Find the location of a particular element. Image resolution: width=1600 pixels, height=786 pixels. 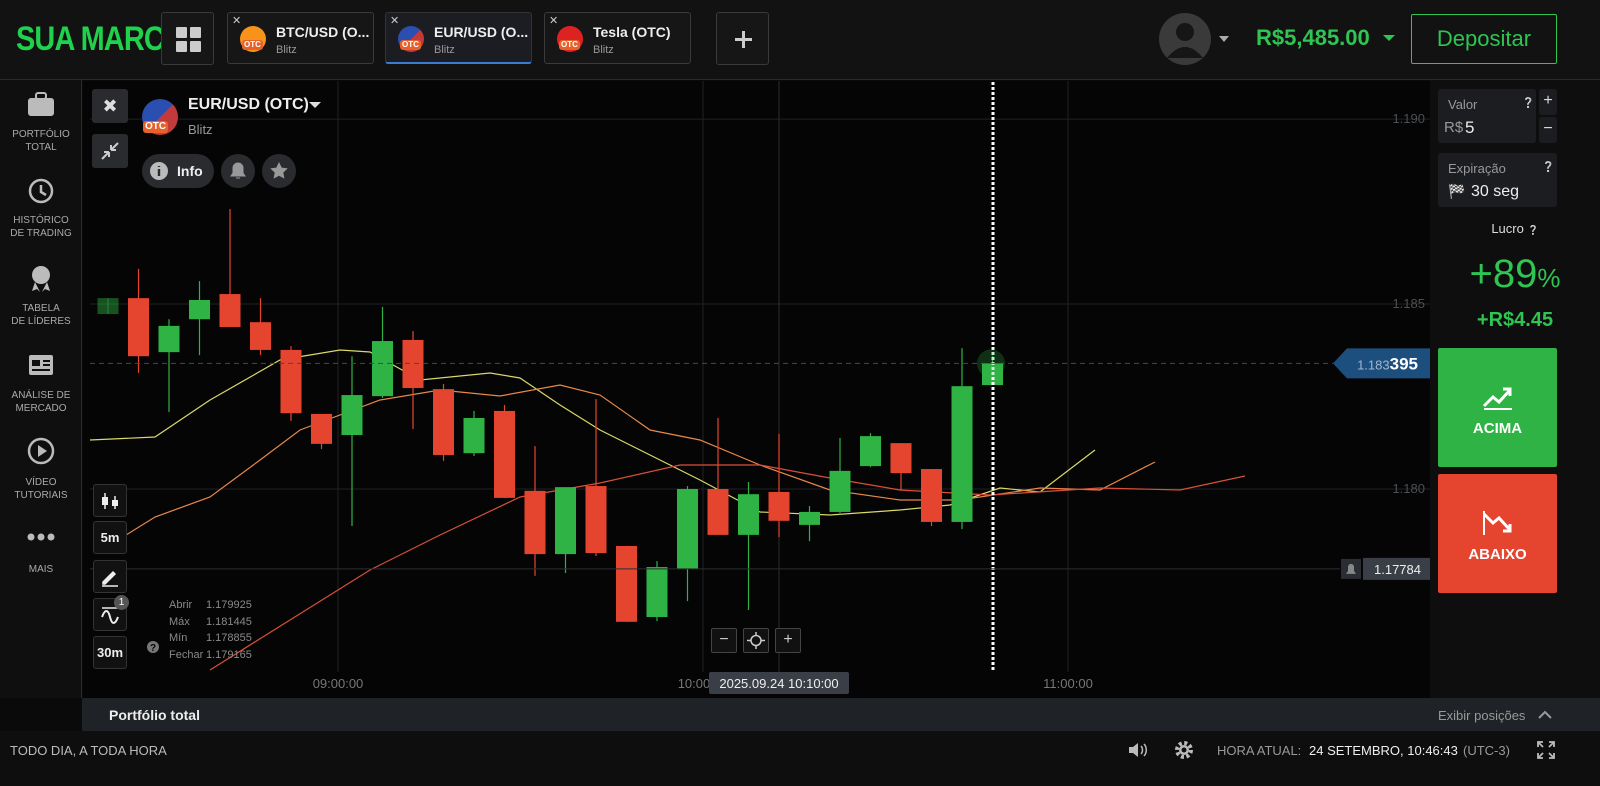

ohlc-row: Abrir 1.179925 is located at coordinates (210, 605).